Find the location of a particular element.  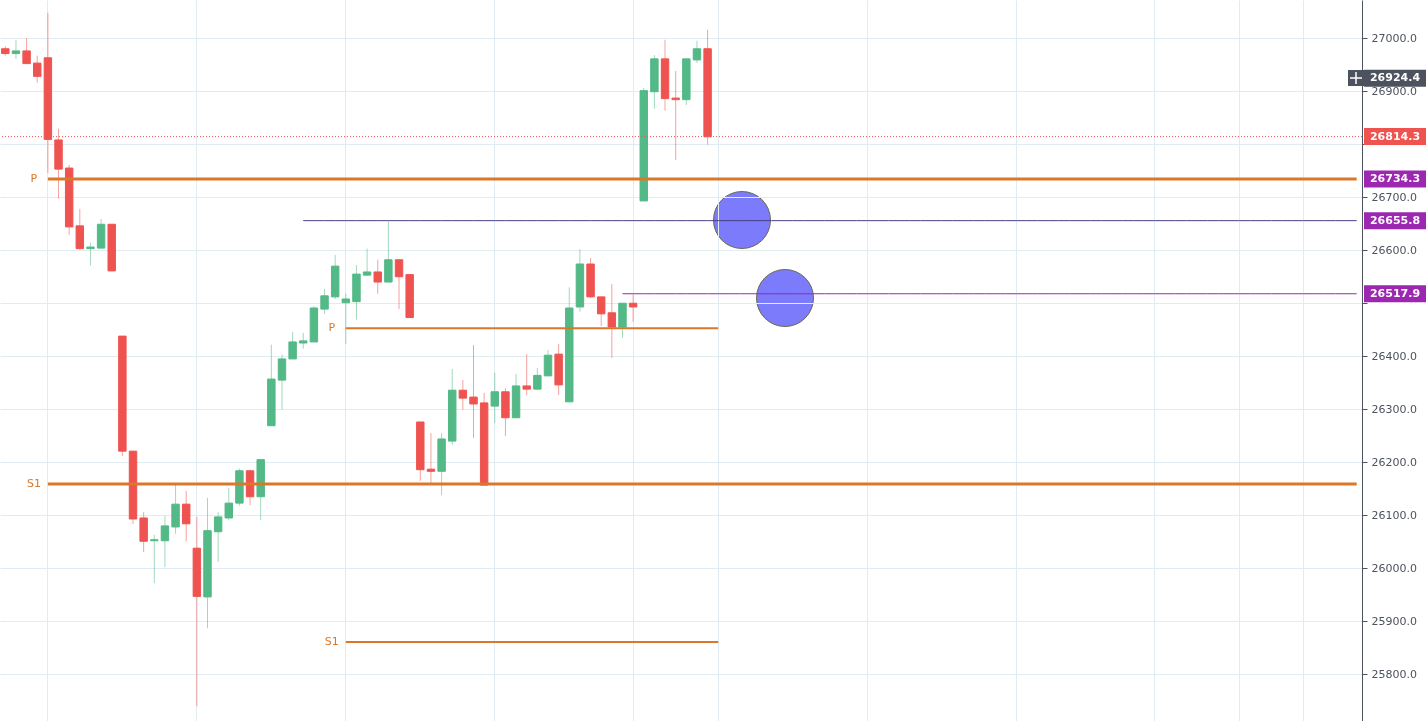

y-tick-label: 26300.0 is located at coordinates (1394, 409).